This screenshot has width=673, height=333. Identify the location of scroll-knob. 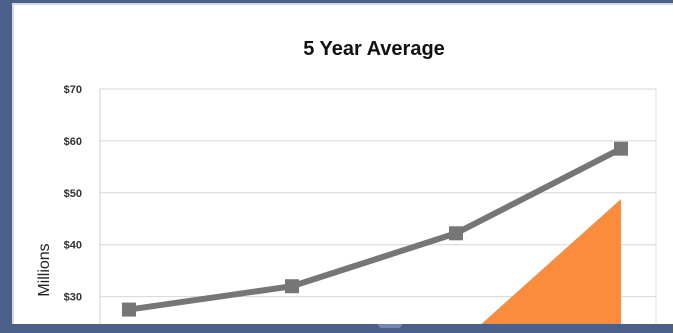
(390, 326).